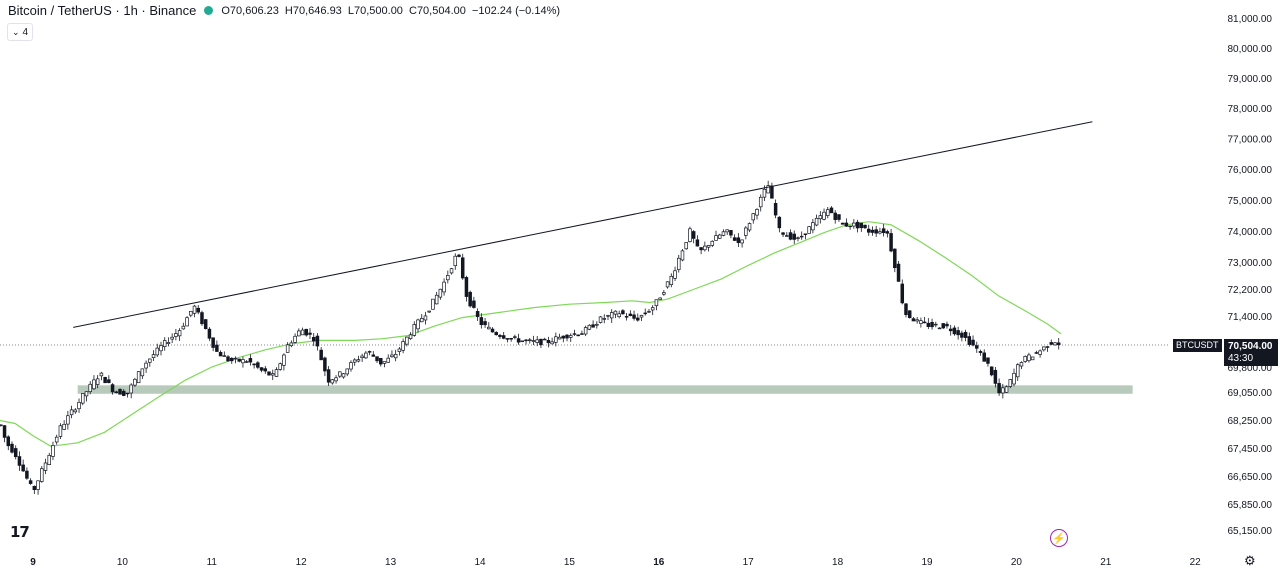  I want to click on indicators-toggle: ⌄ 4, so click(20, 32).